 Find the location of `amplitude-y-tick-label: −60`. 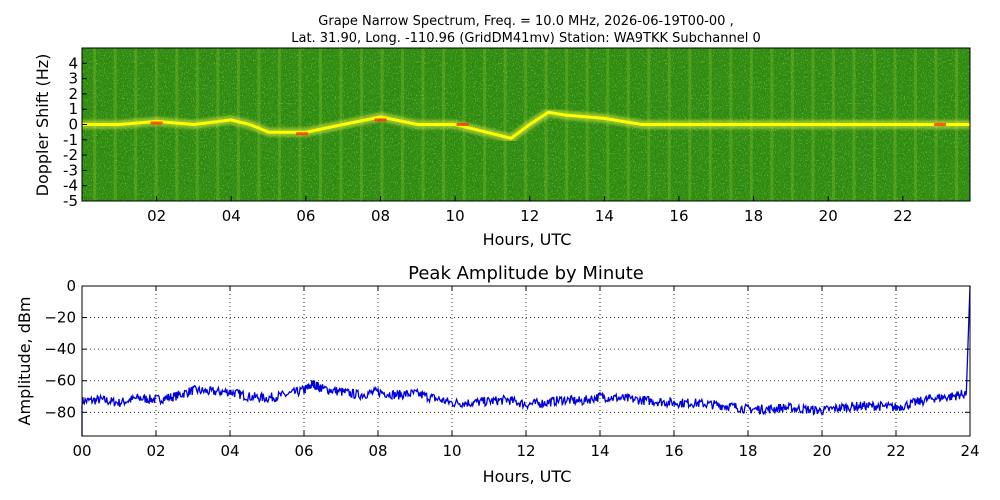

amplitude-y-tick-label: −60 is located at coordinates (60, 381).